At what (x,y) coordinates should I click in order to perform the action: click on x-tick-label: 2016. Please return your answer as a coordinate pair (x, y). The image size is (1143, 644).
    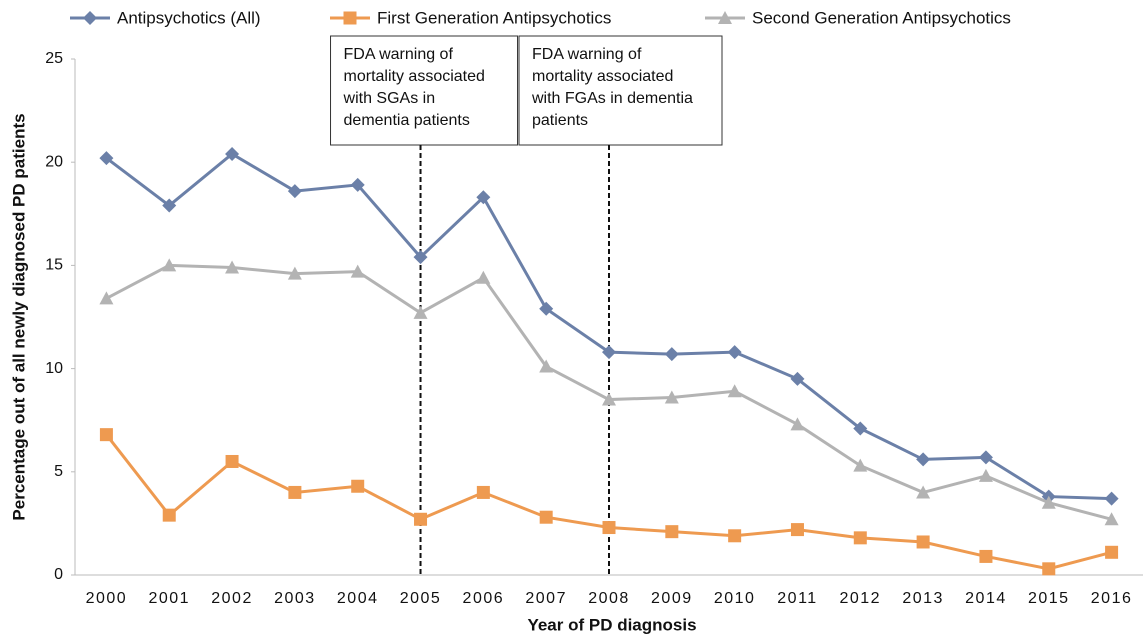
    Looking at the image, I should click on (1112, 598).